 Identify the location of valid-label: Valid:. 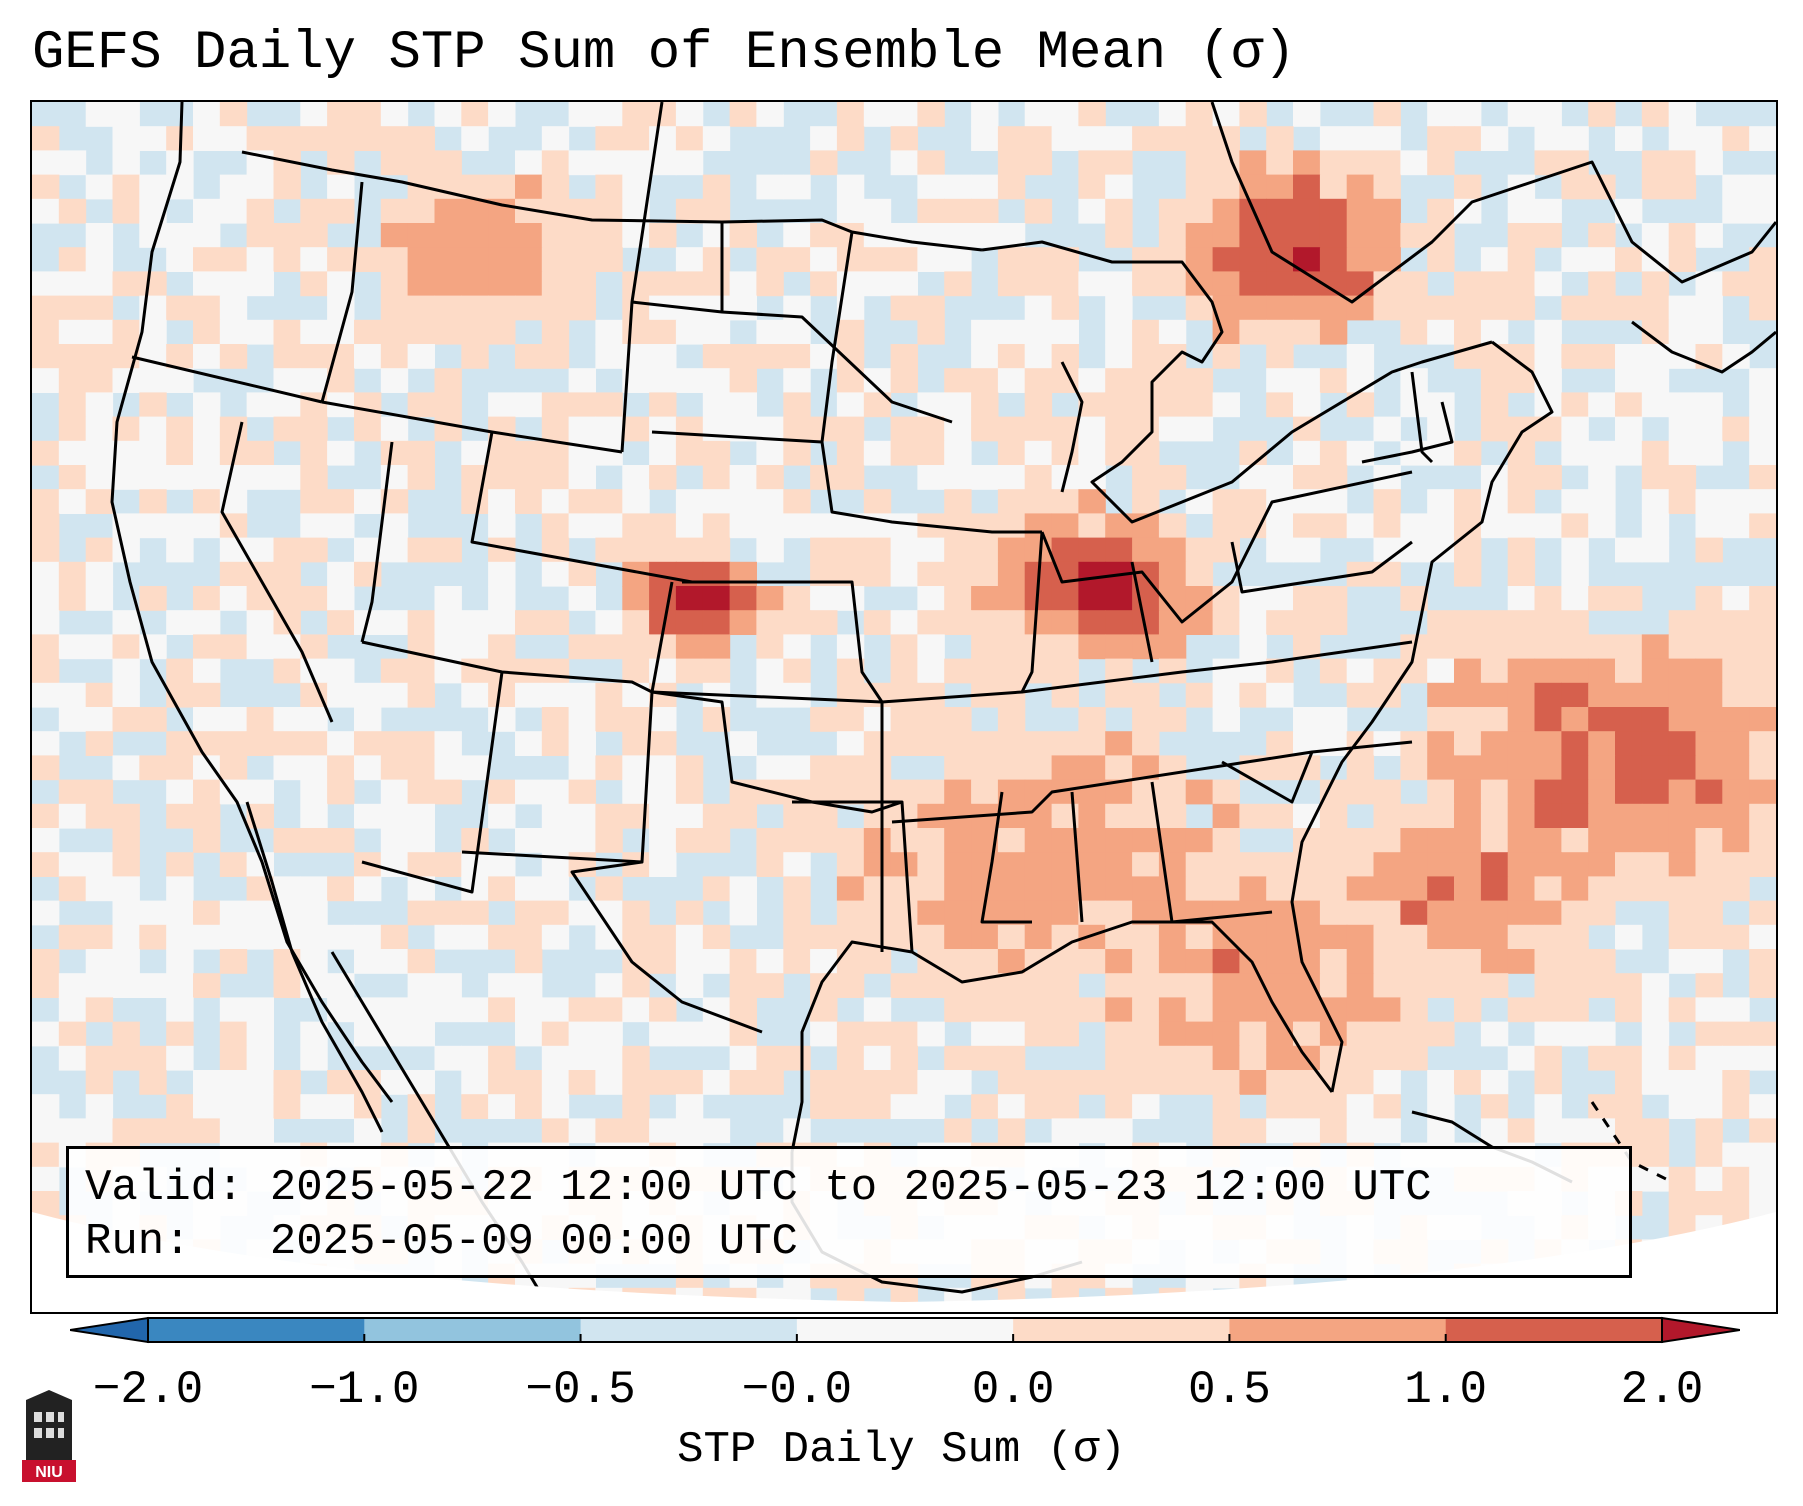
(164, 1188).